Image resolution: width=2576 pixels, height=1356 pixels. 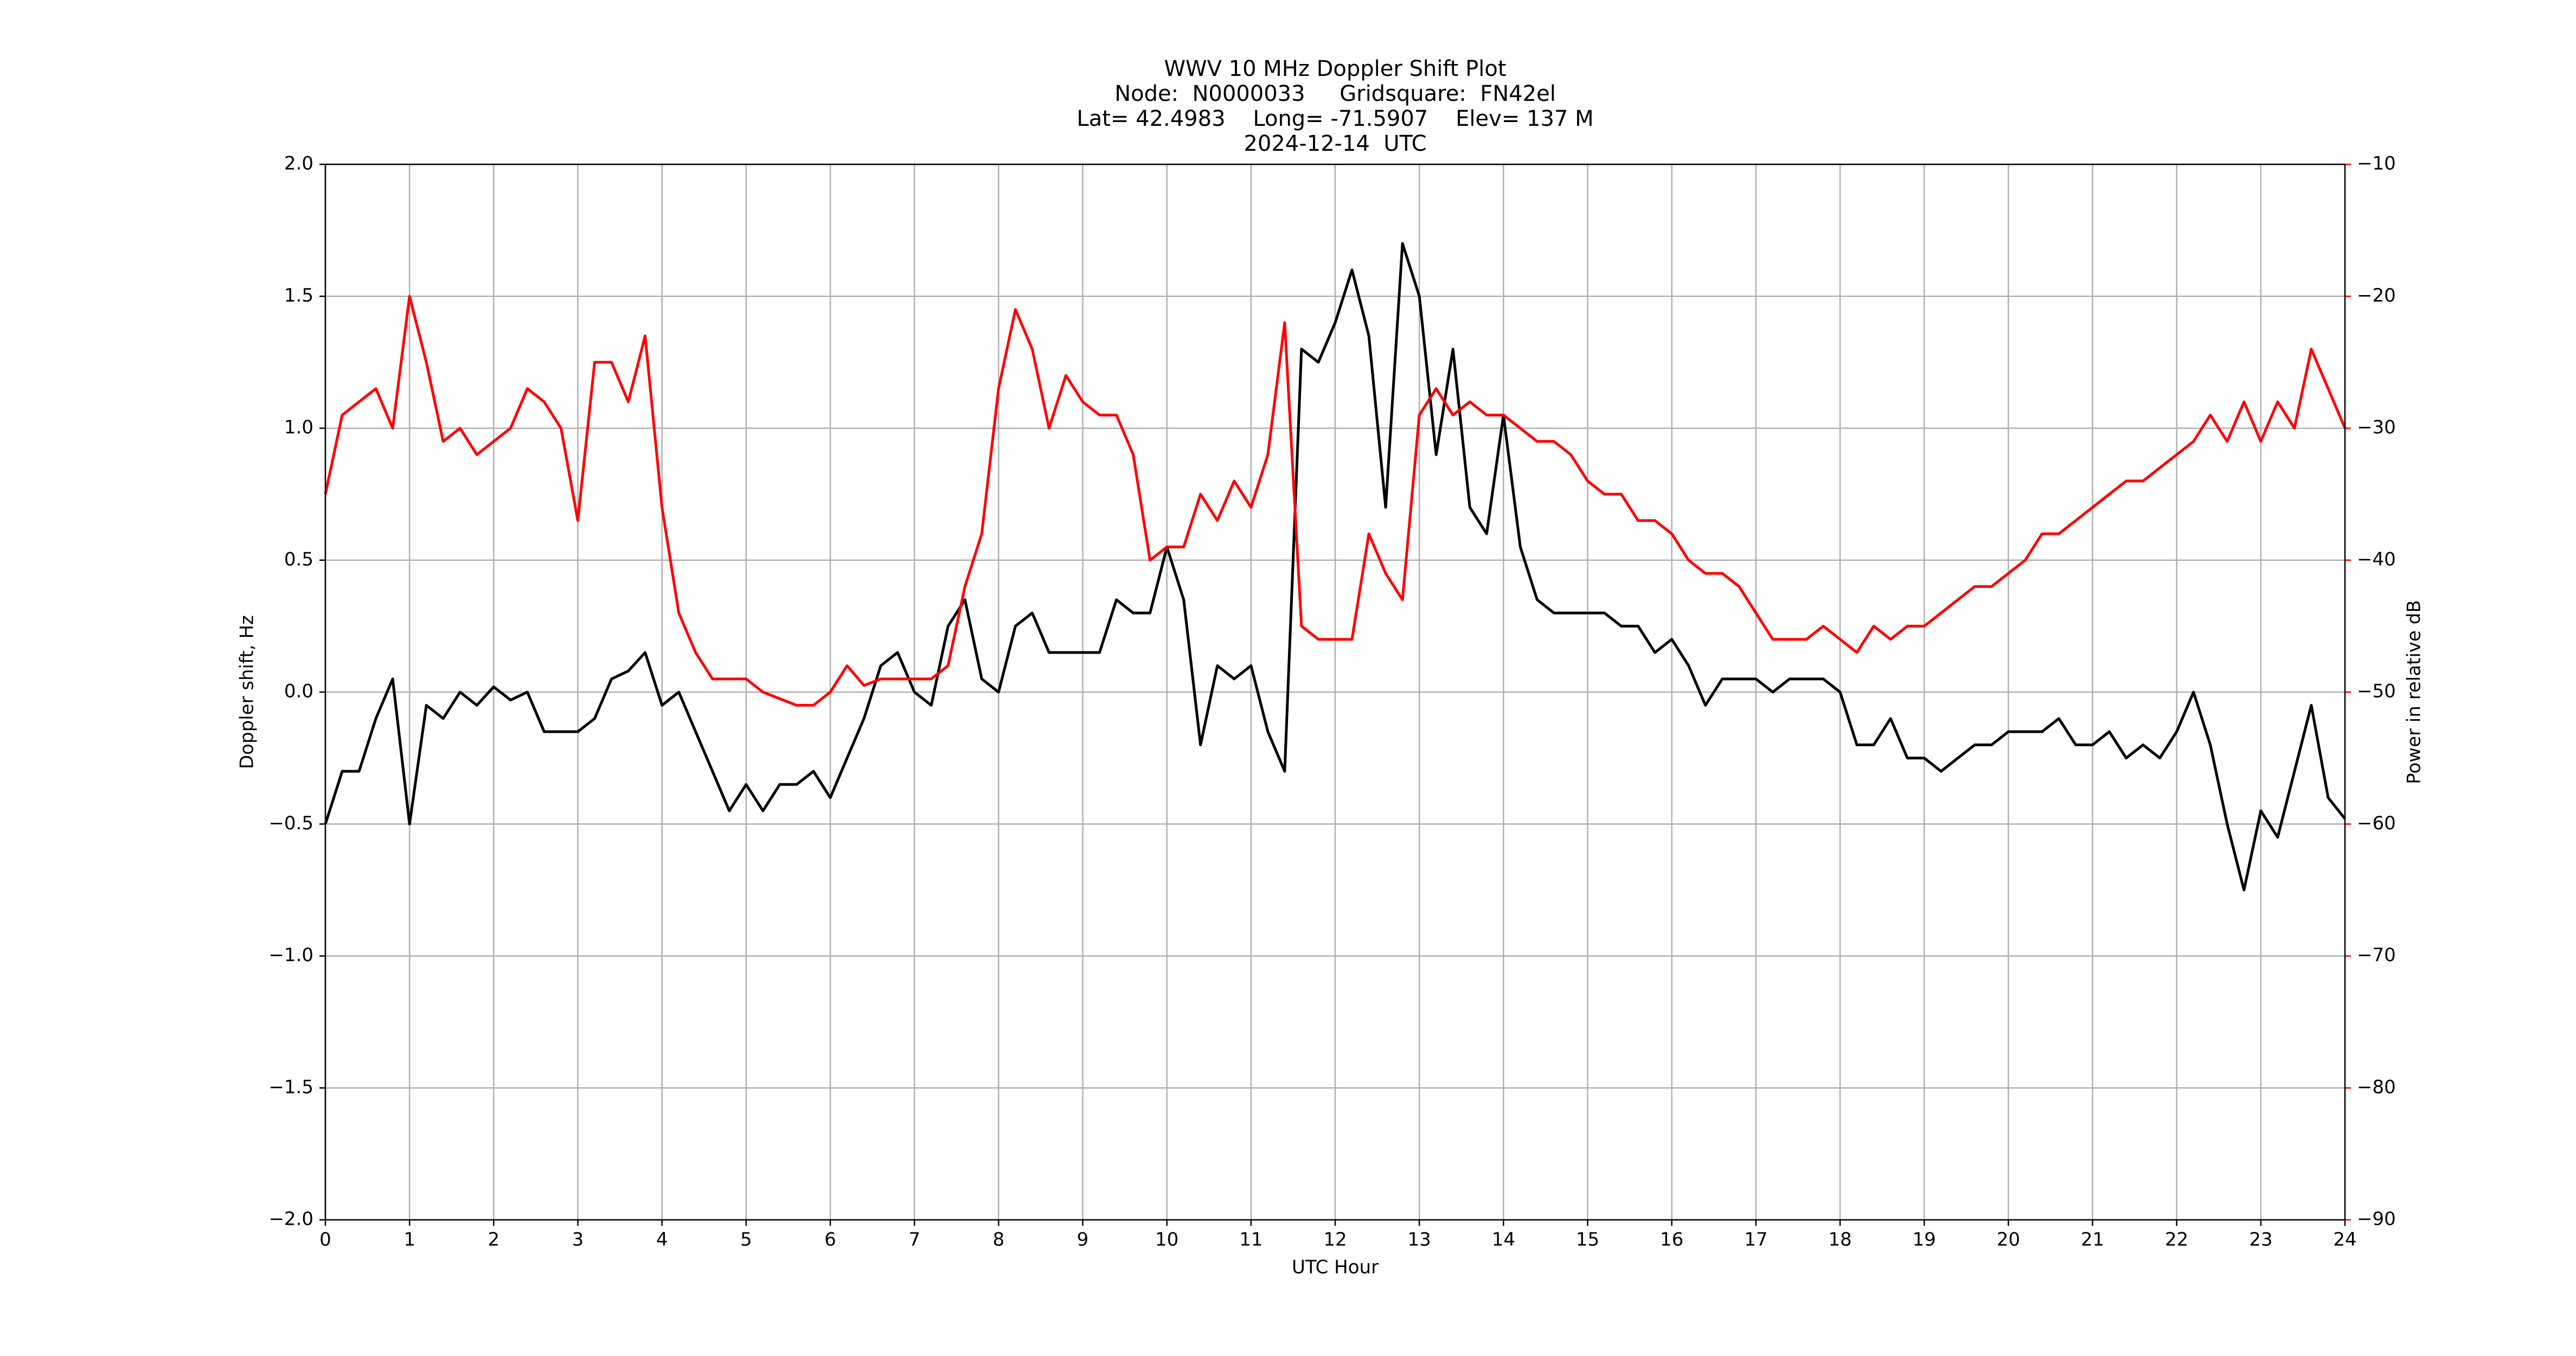 I want to click on x-tick-label: 20, so click(x=2008, y=1240).